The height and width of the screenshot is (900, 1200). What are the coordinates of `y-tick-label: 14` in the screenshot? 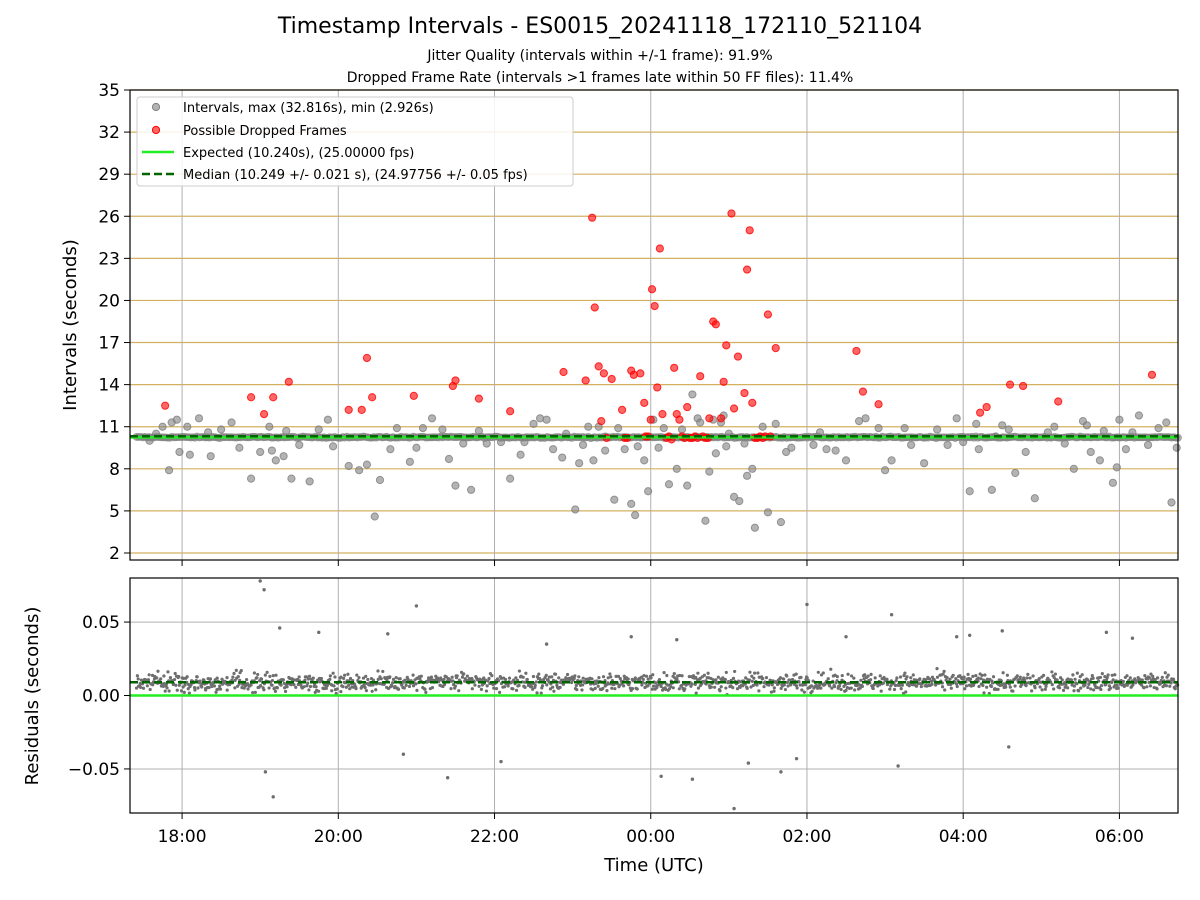 It's located at (109, 386).